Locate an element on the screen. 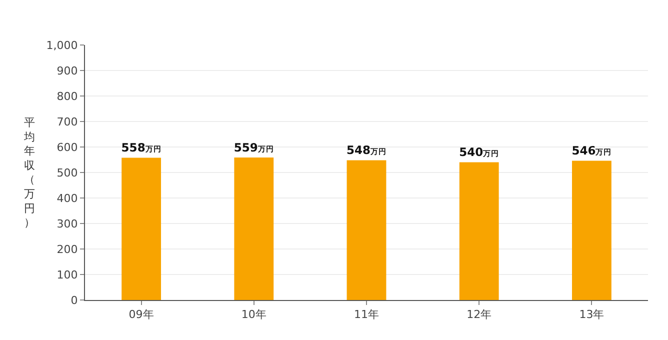  y-tick-label: 200 is located at coordinates (67, 249).